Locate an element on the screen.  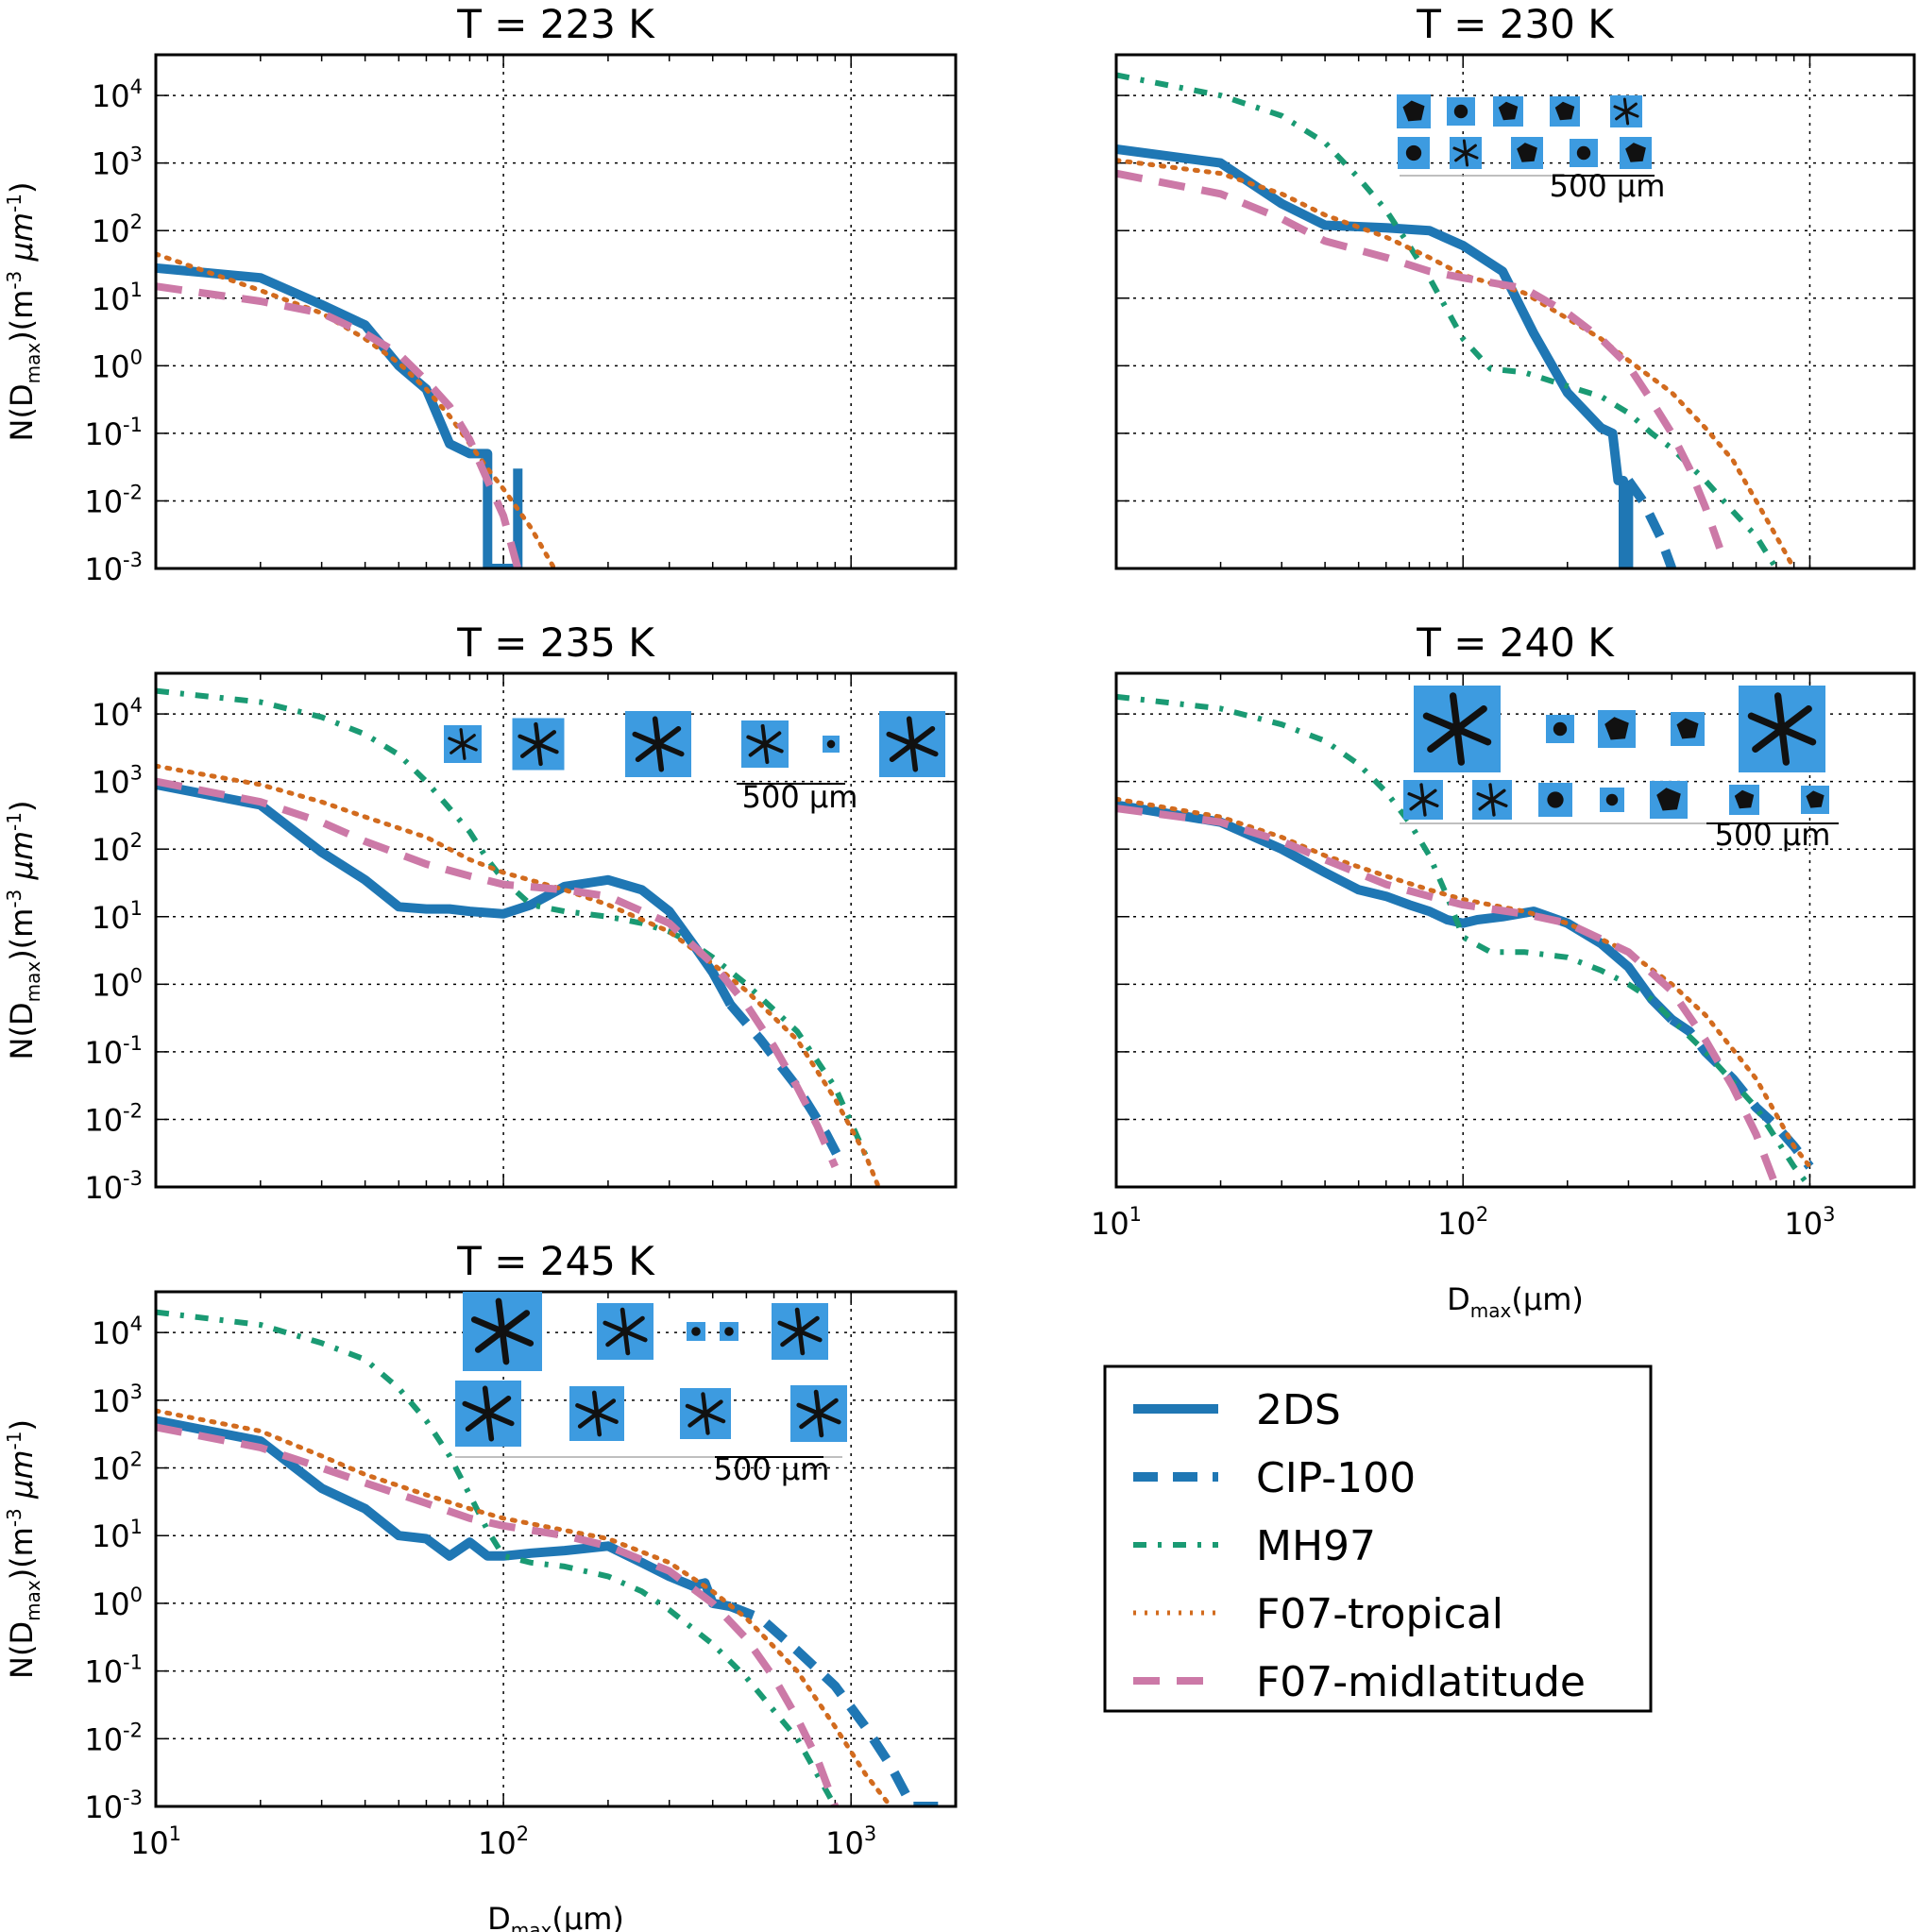
chart-title: T = 240 K is located at coordinates (1515, 642).